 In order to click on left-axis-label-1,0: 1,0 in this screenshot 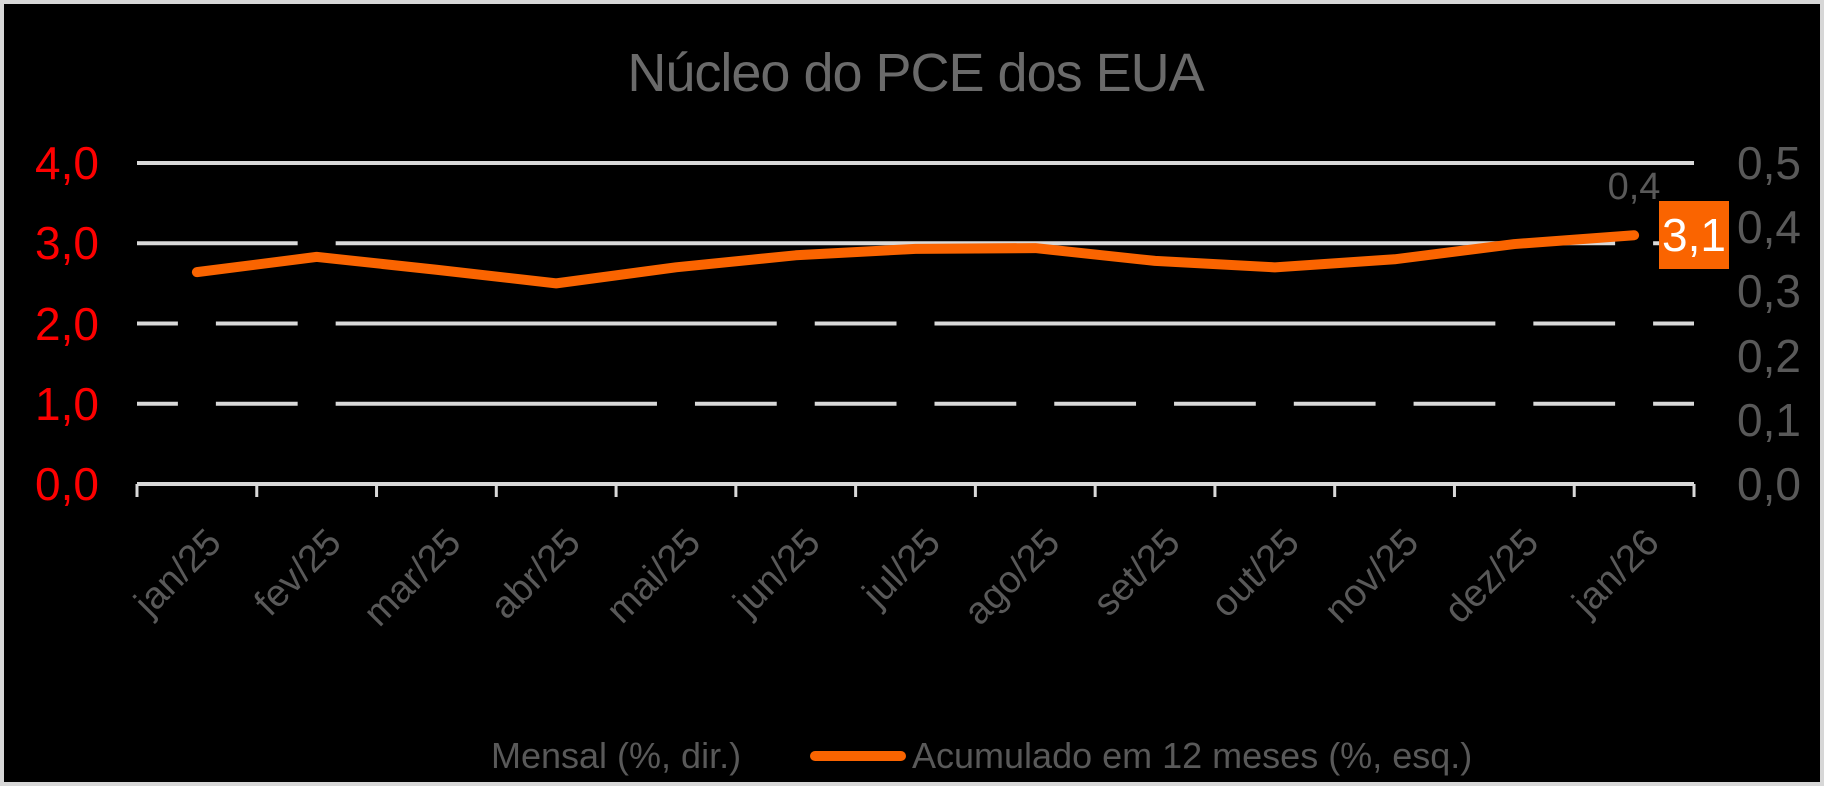, I will do `click(67, 403)`.